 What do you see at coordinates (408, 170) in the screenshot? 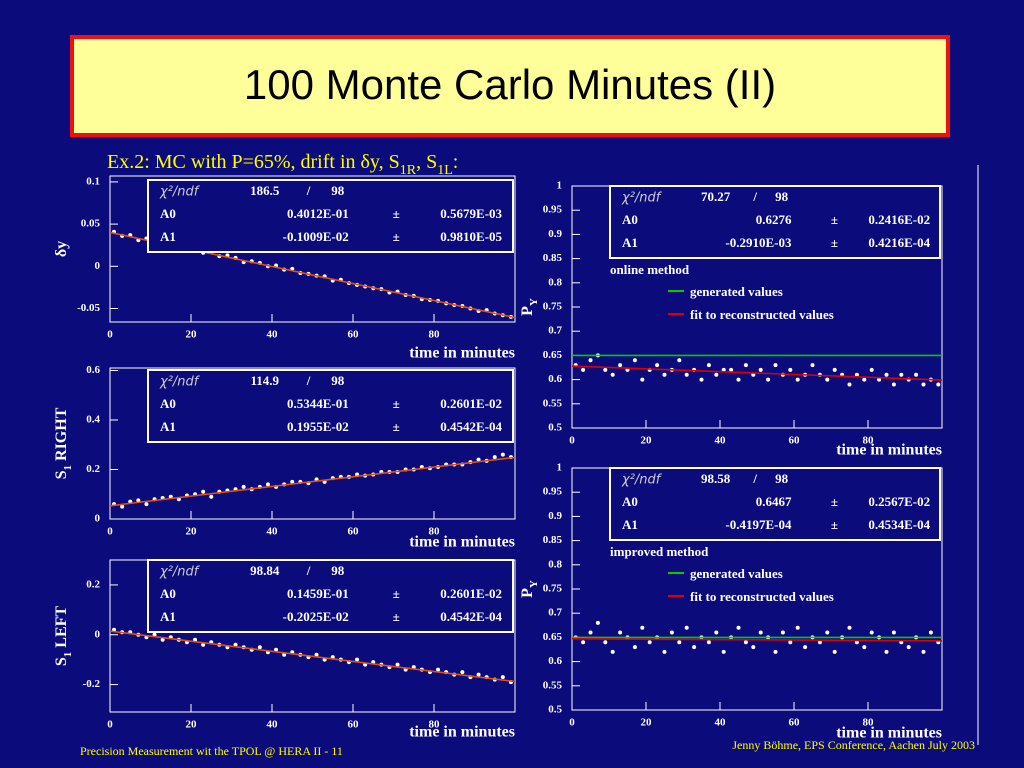
I see `subtitle-part: 1R` at bounding box center [408, 170].